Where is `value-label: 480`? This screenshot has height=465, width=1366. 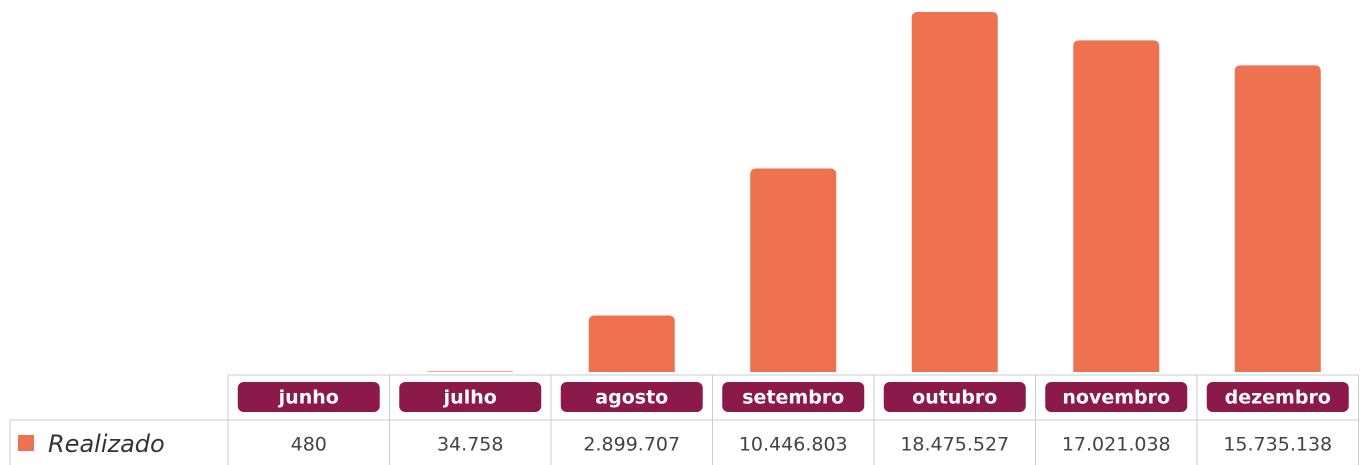 value-label: 480 is located at coordinates (309, 445).